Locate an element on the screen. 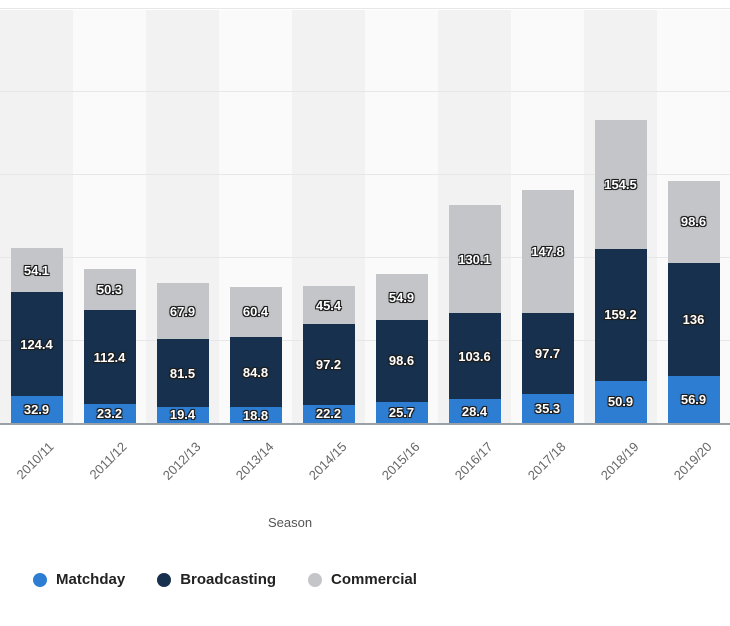  bar-segment-commercial: 50.3 is located at coordinates (109, 289).